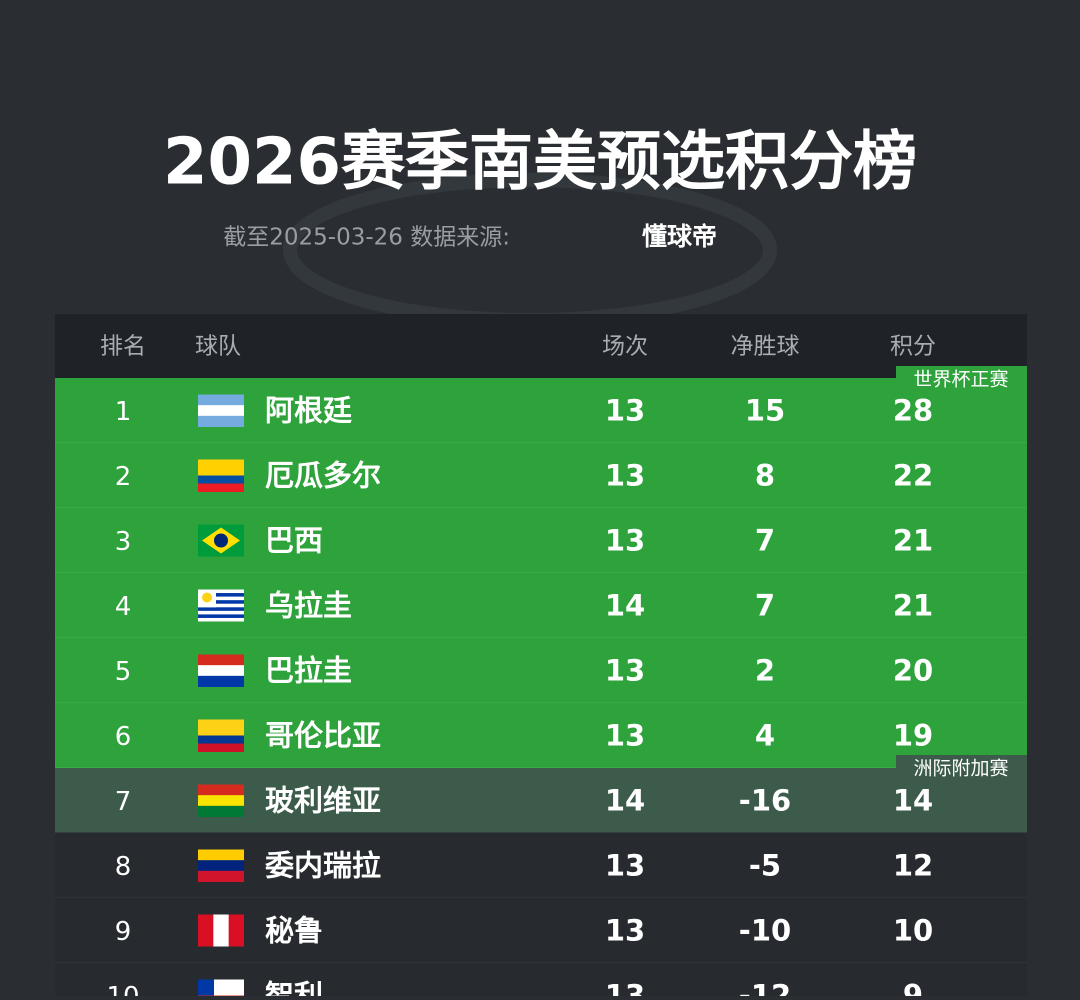  Describe the element at coordinates (123, 347) in the screenshot. I see `column-header: 排名` at that location.